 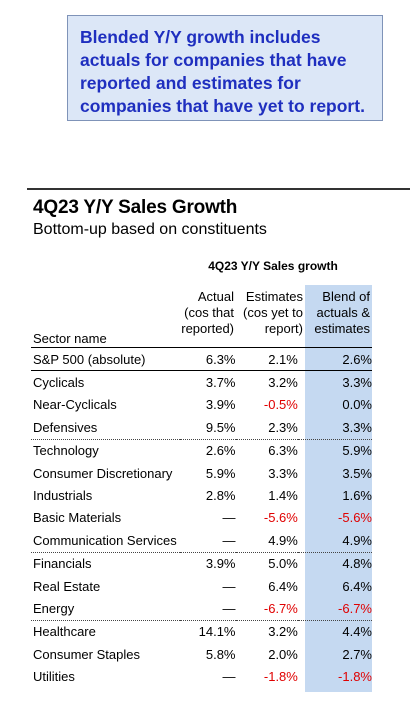 I want to click on blend-cell: 2.7%, so click(x=357, y=654).